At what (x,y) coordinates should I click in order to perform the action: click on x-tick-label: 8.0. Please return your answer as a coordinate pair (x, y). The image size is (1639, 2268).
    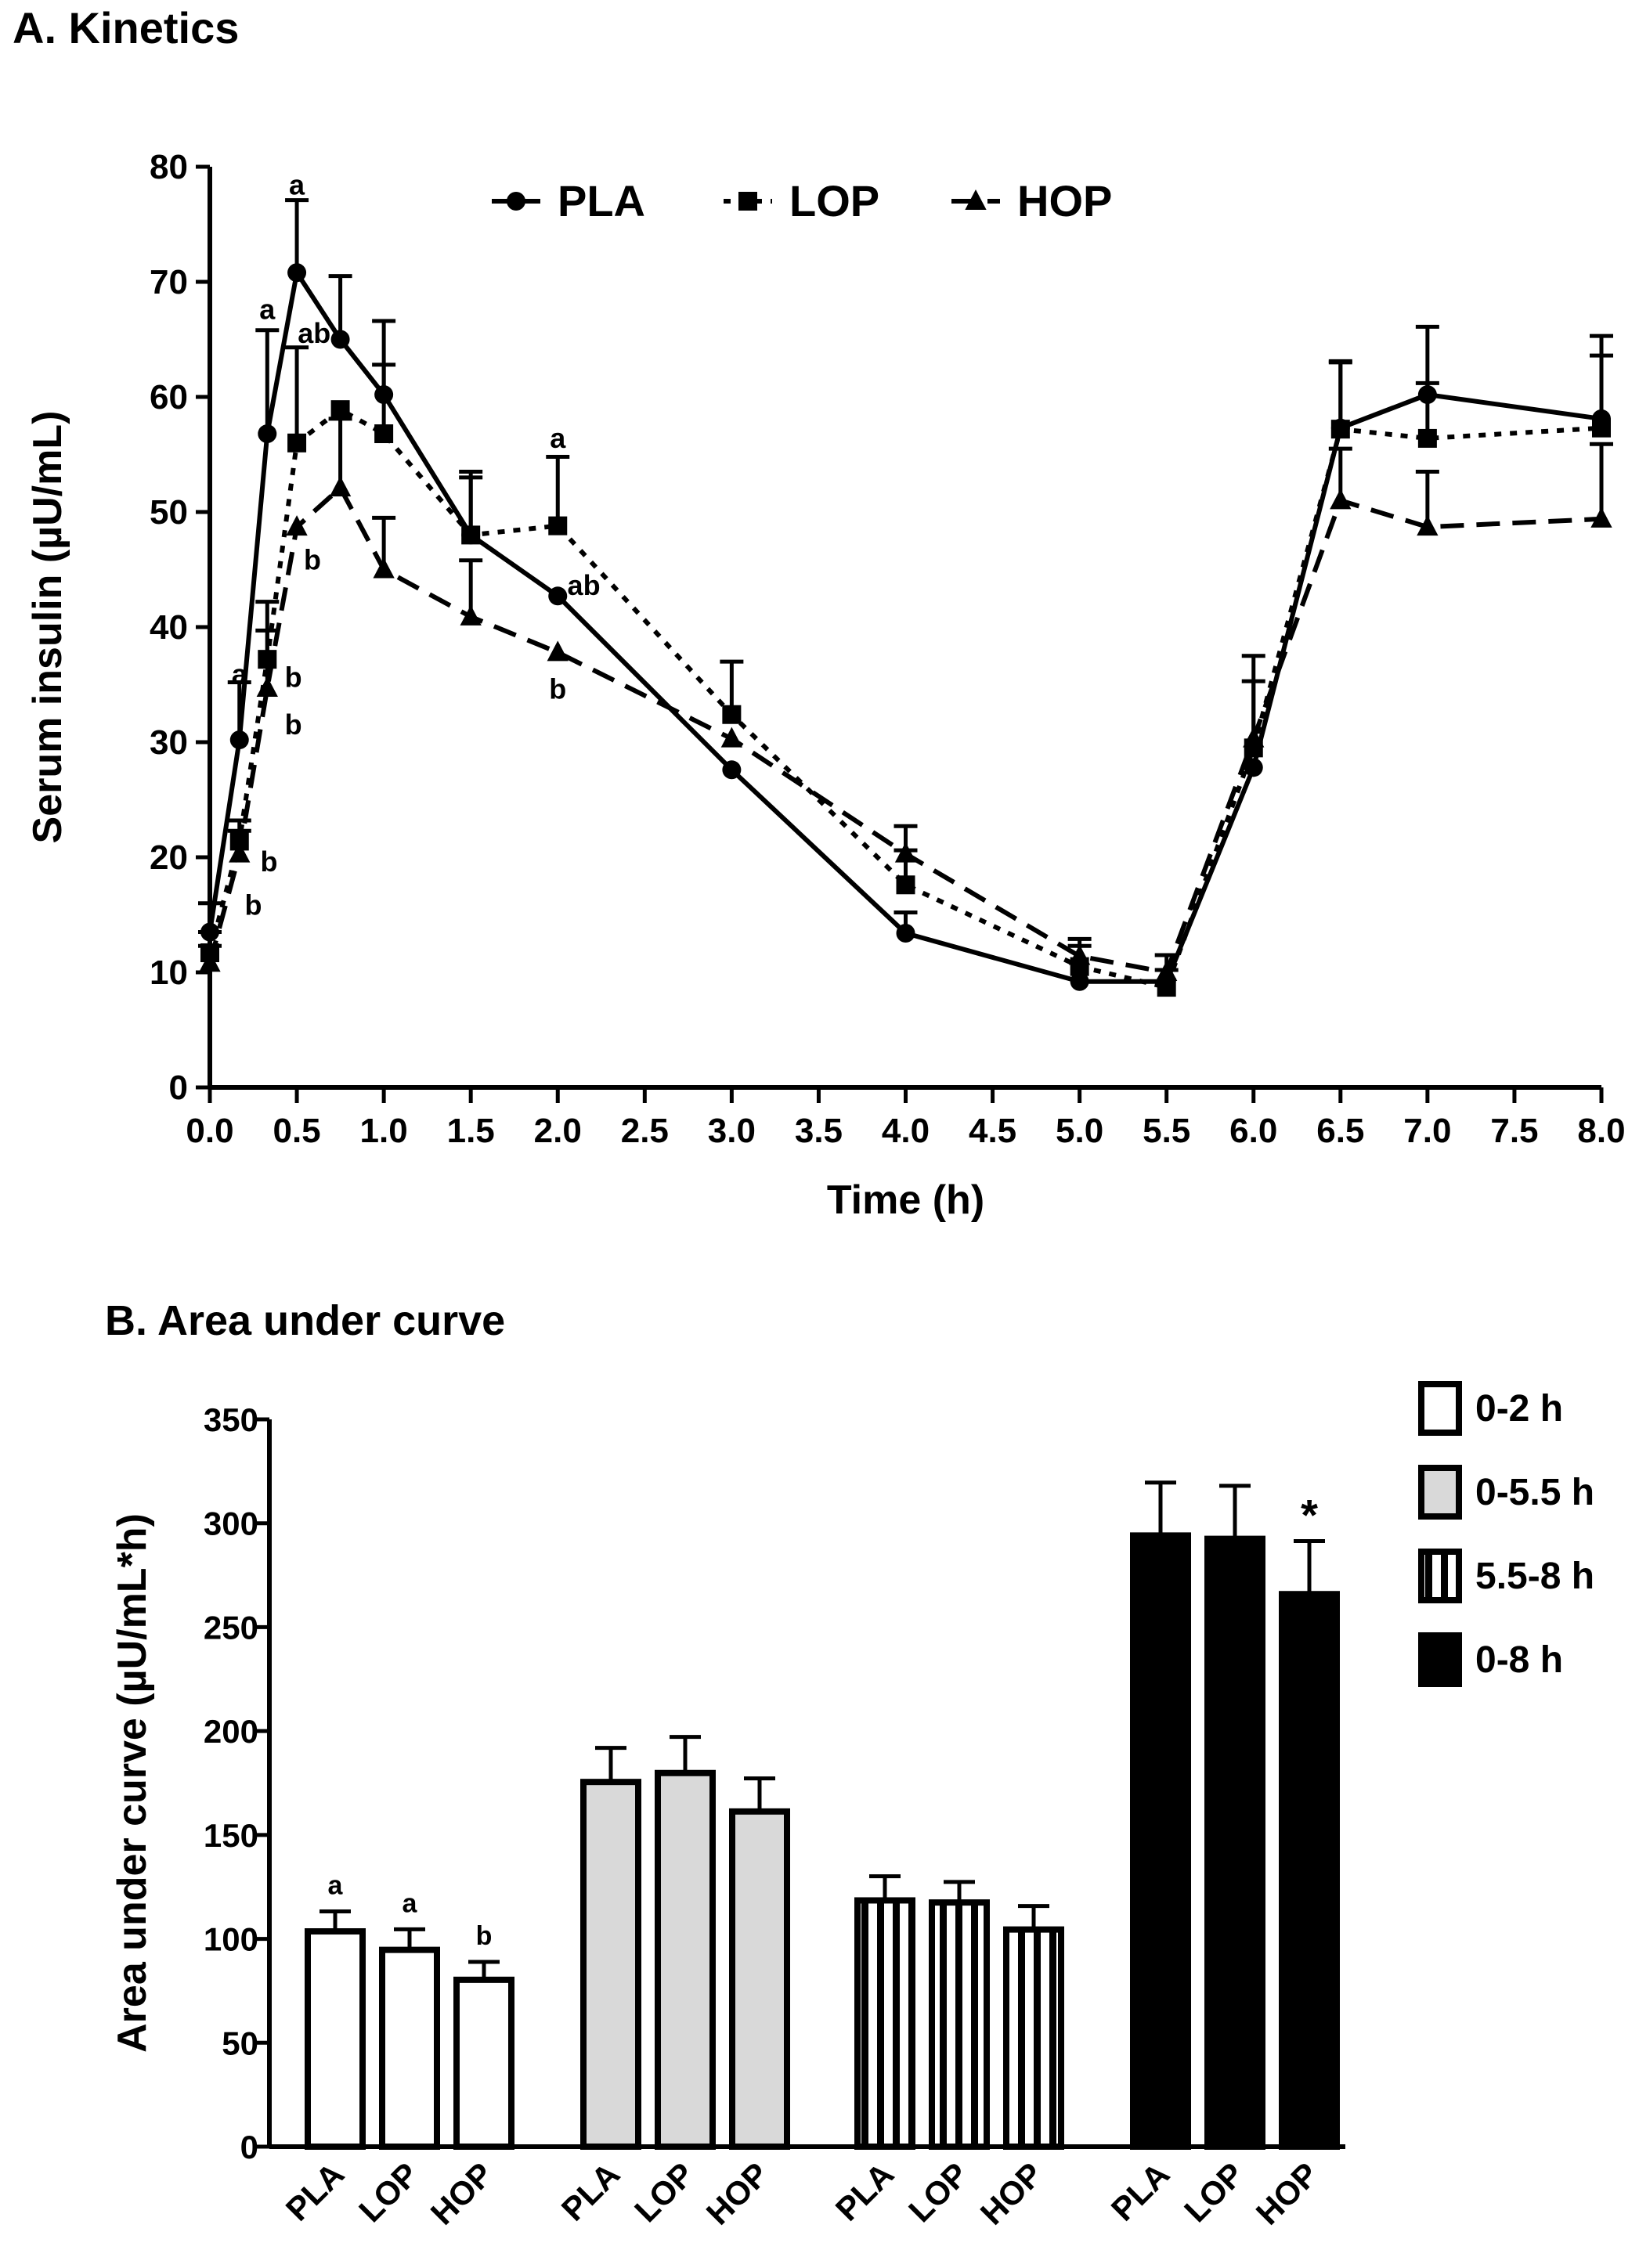
    Looking at the image, I should click on (1601, 1131).